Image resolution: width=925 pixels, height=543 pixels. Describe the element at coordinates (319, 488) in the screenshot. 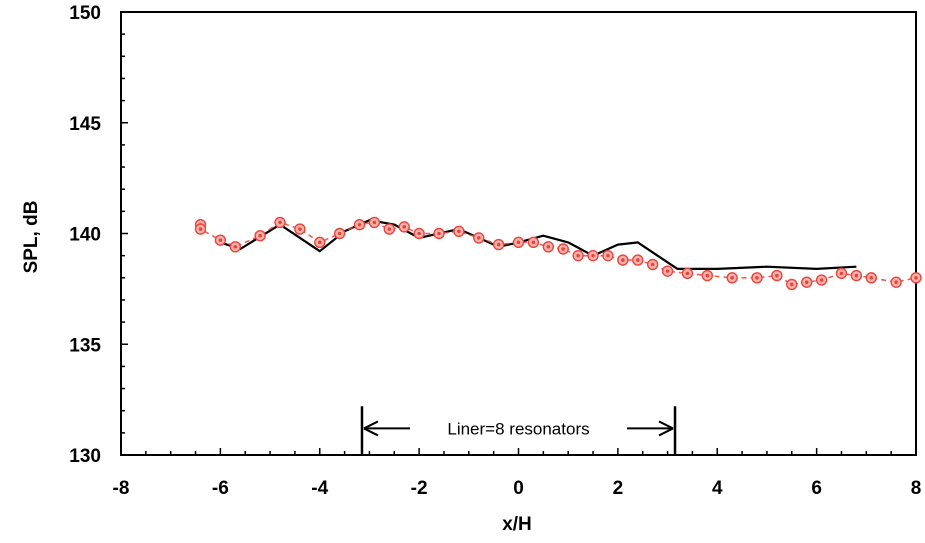

I see `x-tick-label: -4` at that location.